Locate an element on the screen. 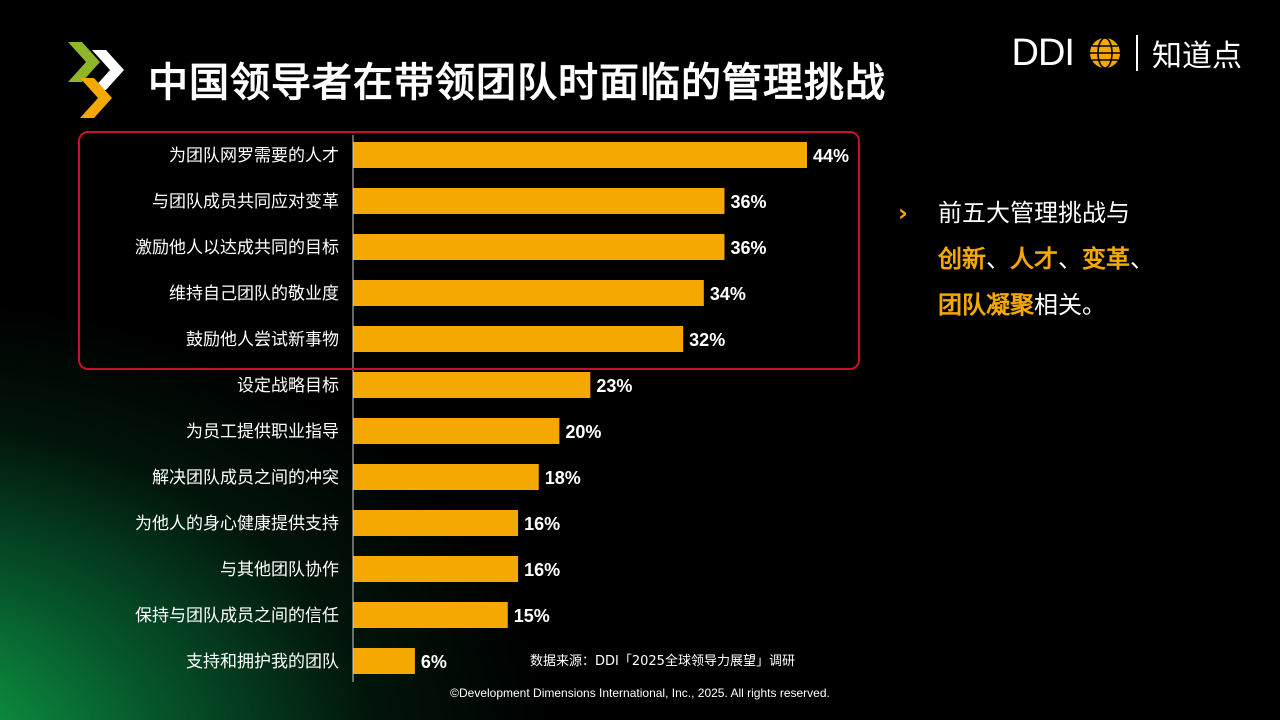 This screenshot has width=1280, height=720. category-label: 保持与团队成员之间的信任 is located at coordinates (237, 616).